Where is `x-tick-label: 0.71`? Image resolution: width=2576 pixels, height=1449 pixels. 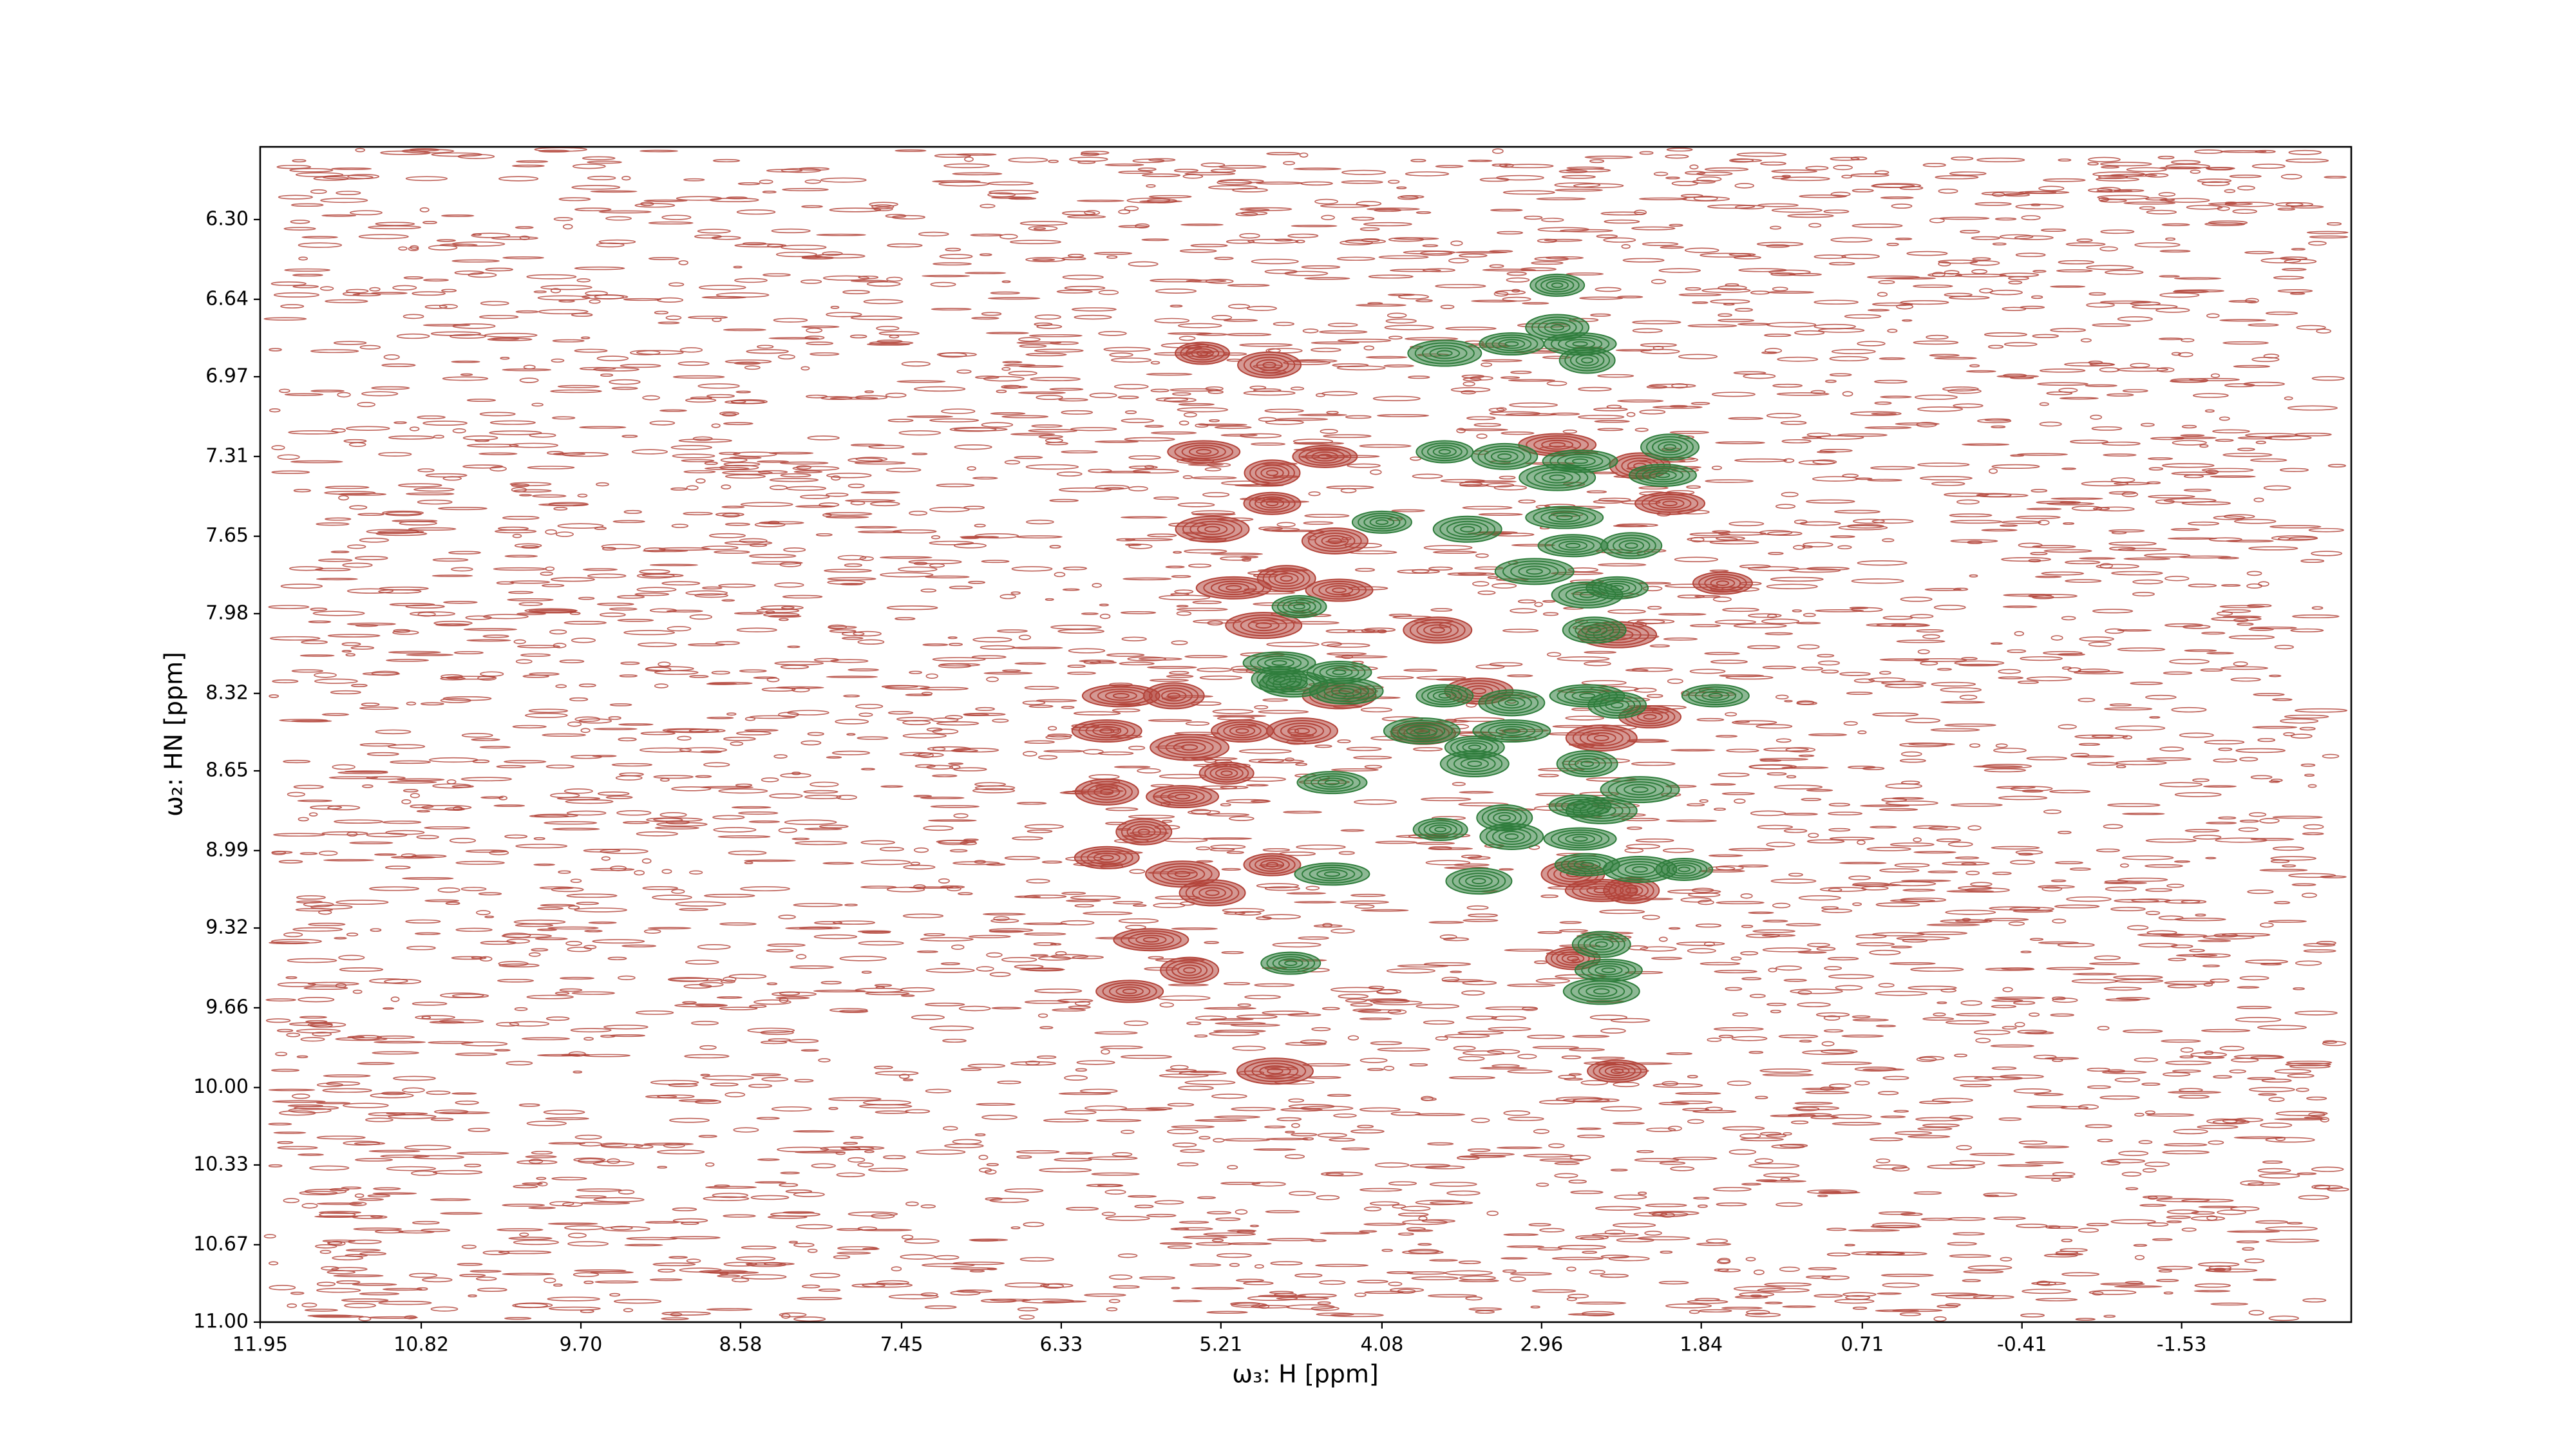
x-tick-label: 0.71 is located at coordinates (1863, 1345).